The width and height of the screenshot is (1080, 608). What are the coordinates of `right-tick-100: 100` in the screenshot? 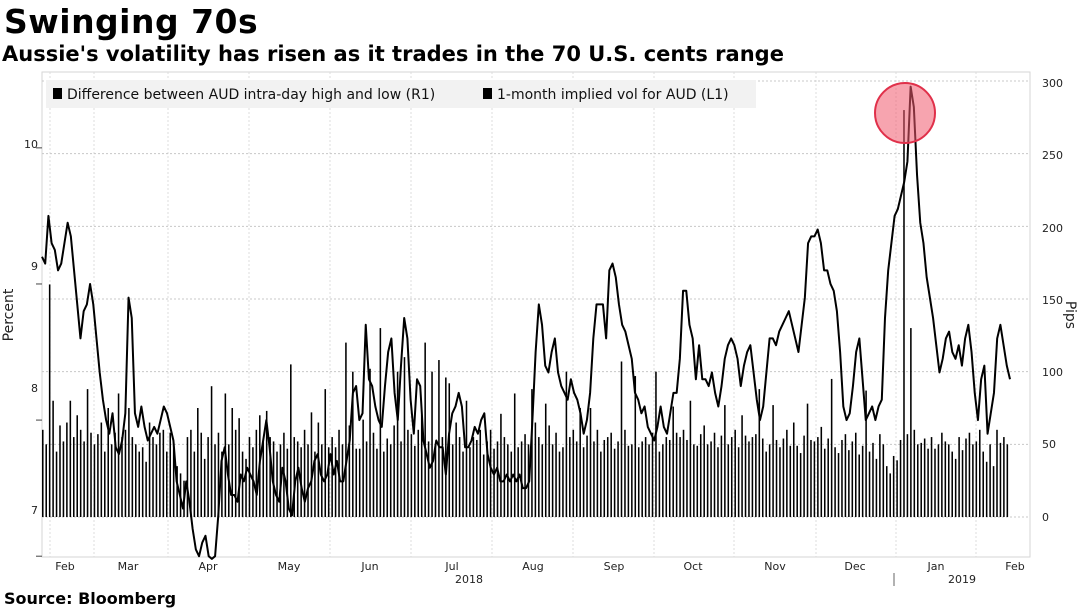 It's located at (1052, 372).